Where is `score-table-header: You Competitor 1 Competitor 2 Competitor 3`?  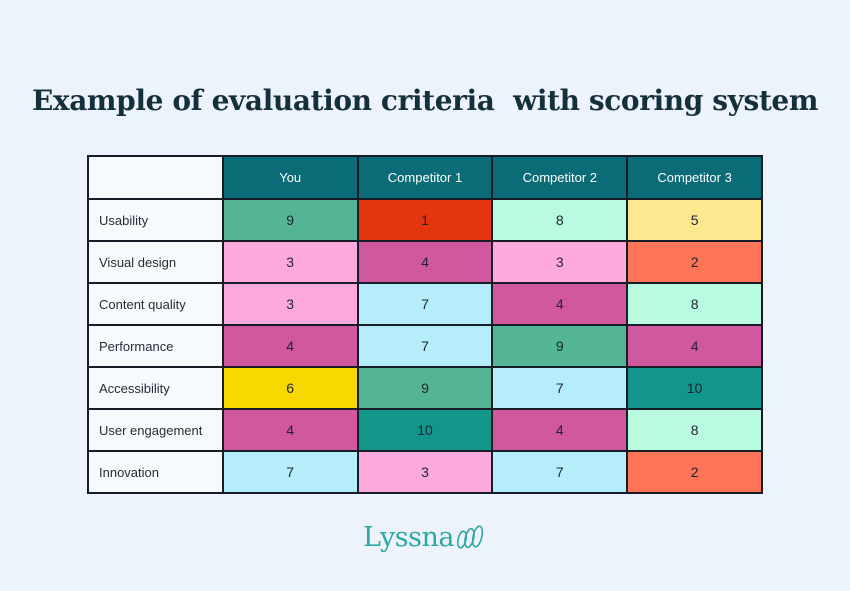
score-table-header: You Competitor 1 Competitor 2 Competitor 3 is located at coordinates (425, 177).